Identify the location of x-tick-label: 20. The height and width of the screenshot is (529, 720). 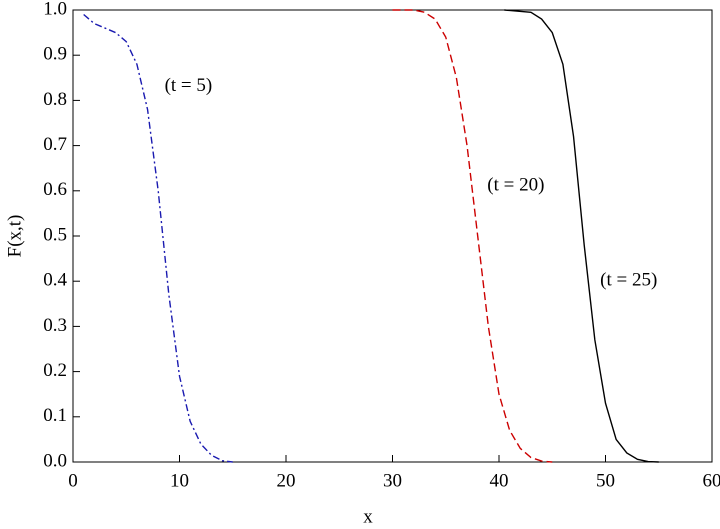
(286, 480).